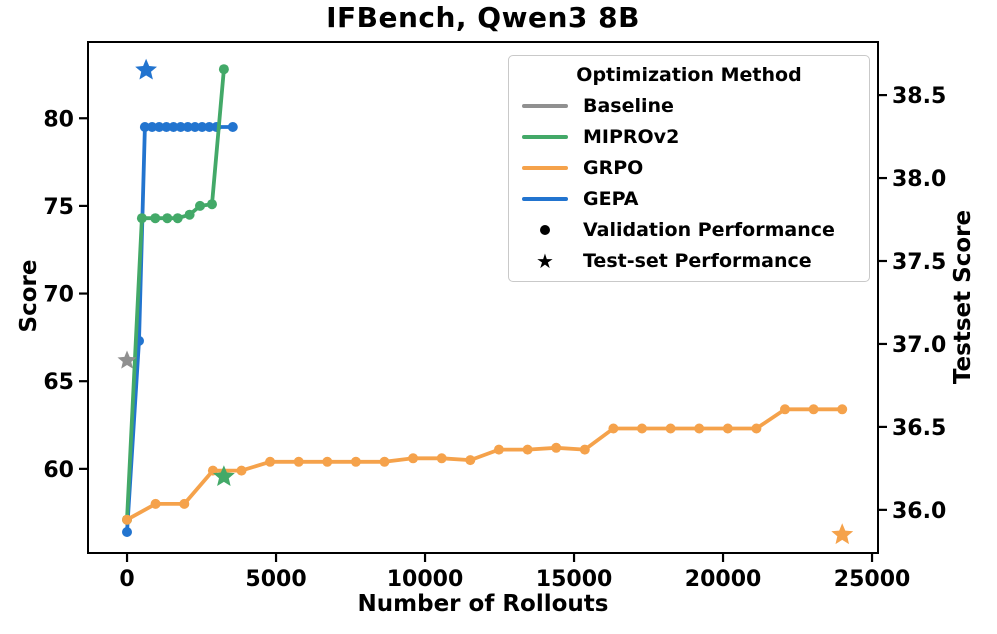 This screenshot has height=634, width=997. Describe the element at coordinates (872, 579) in the screenshot. I see `x-tick-label-25000: 25000` at that location.